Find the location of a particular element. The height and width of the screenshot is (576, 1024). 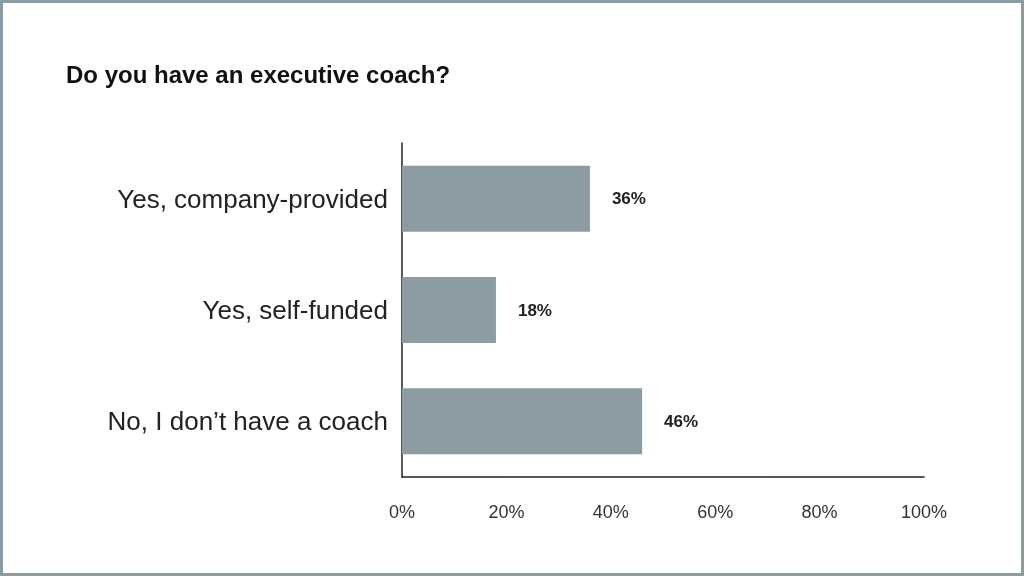

x-tick-label: 100% is located at coordinates (924, 512).